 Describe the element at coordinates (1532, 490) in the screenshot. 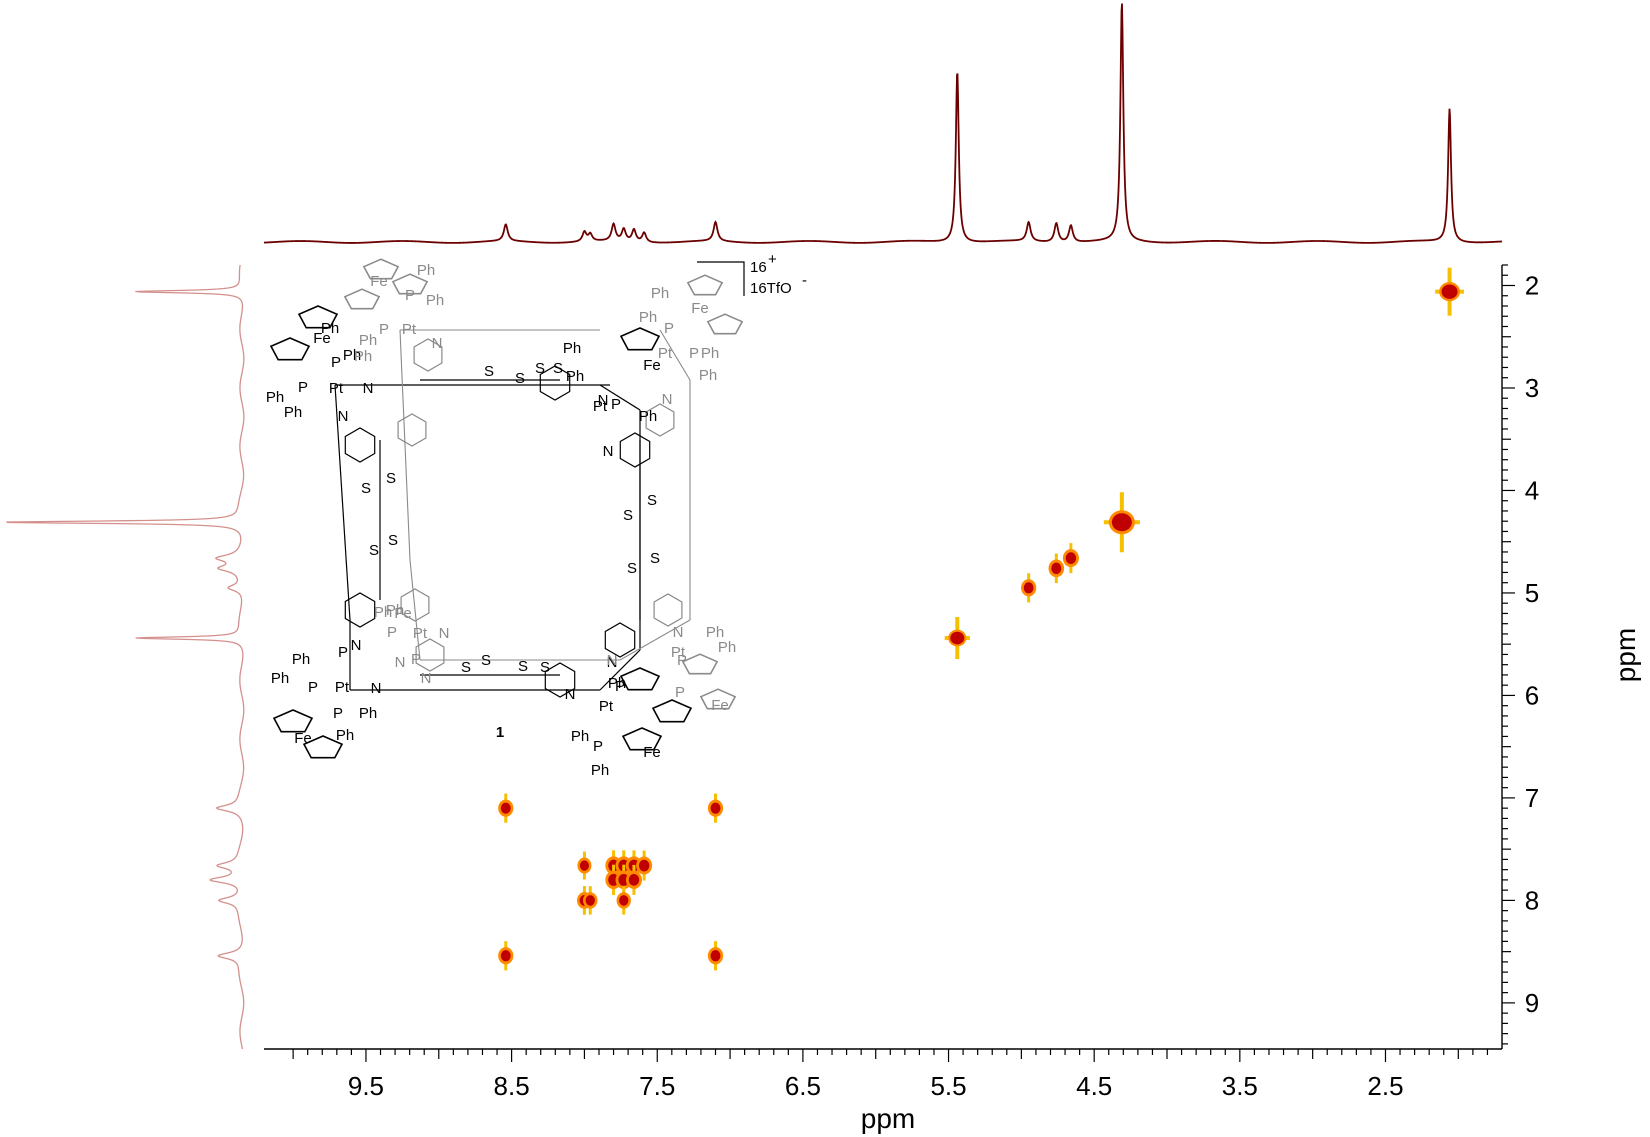

I see `y-tick-label: 4` at that location.